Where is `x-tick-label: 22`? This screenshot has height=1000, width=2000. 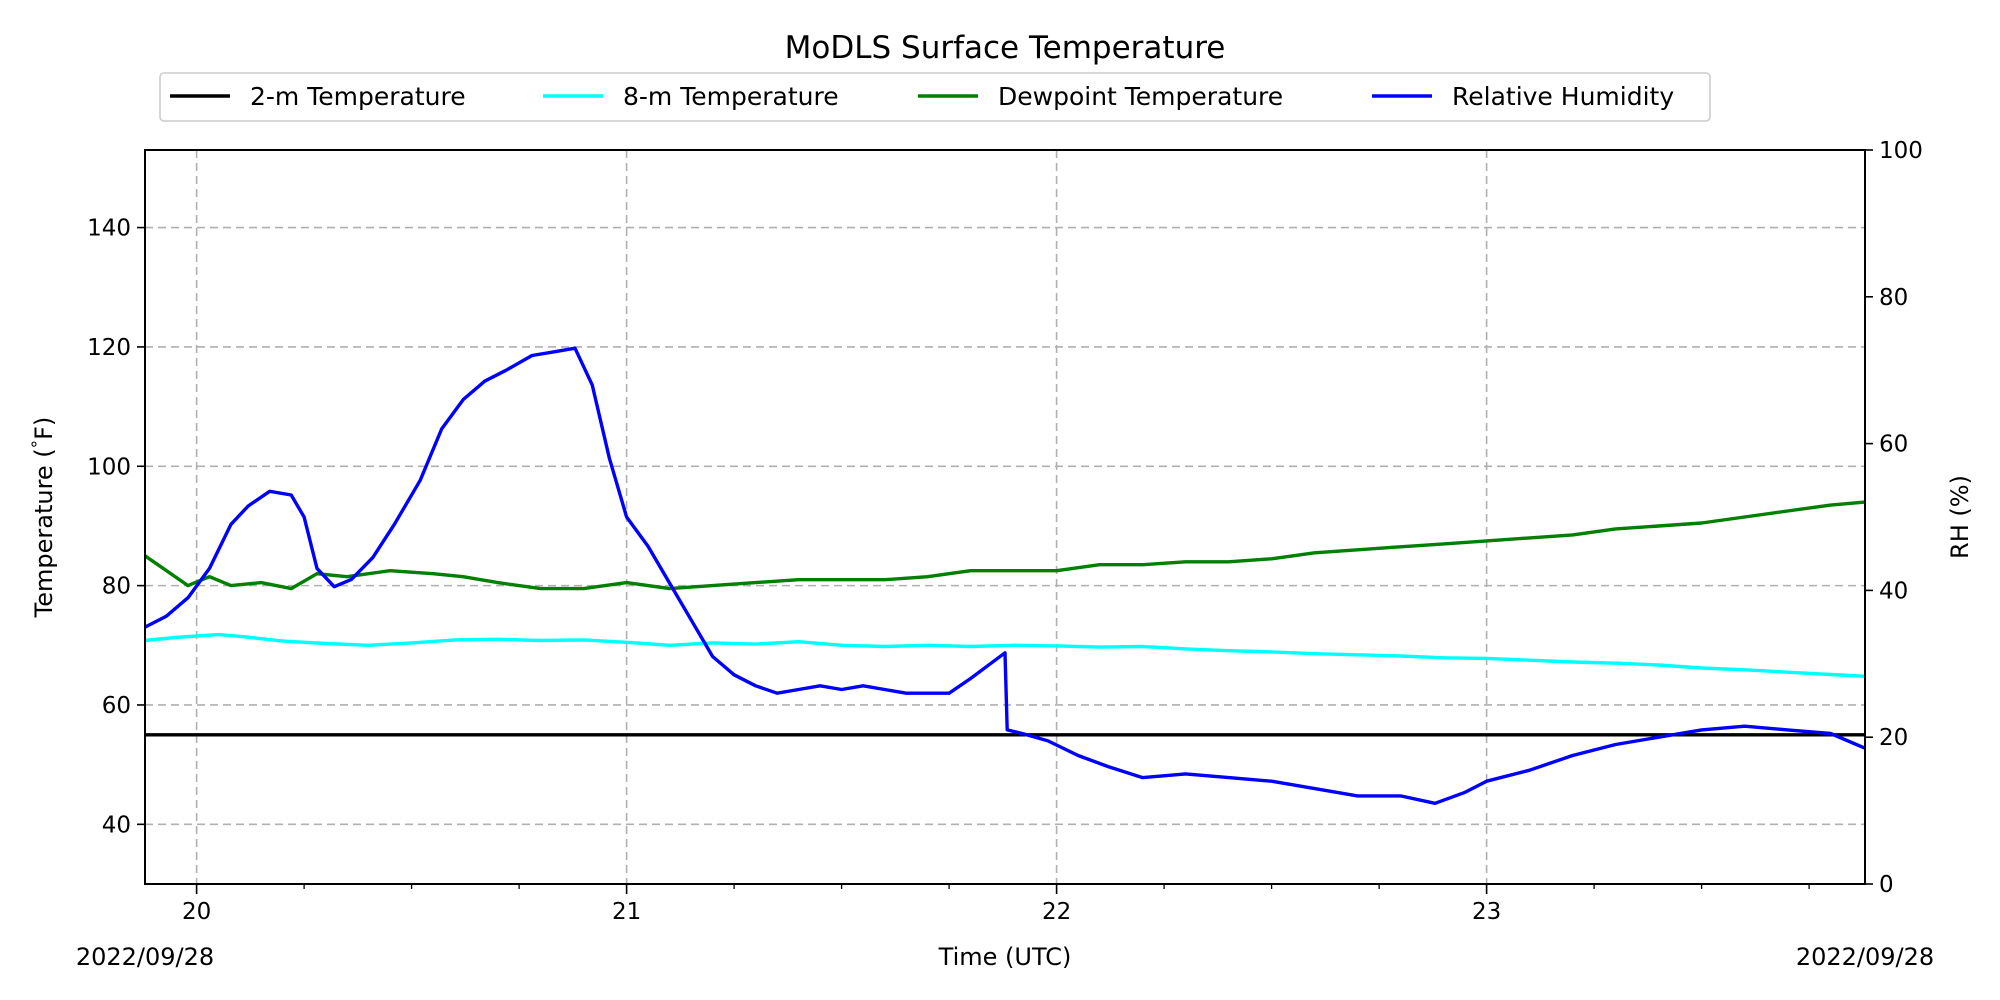 x-tick-label: 22 is located at coordinates (1056, 912).